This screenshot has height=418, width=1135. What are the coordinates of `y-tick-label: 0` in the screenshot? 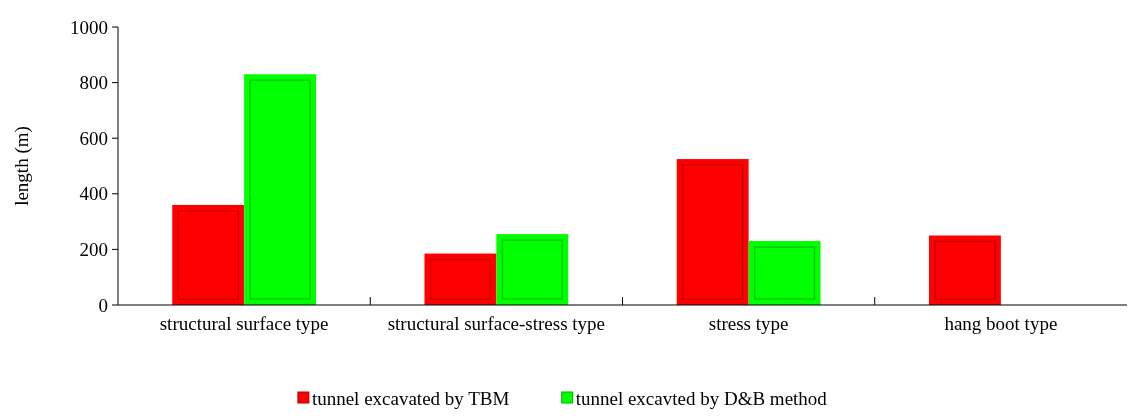 It's located at (103, 305).